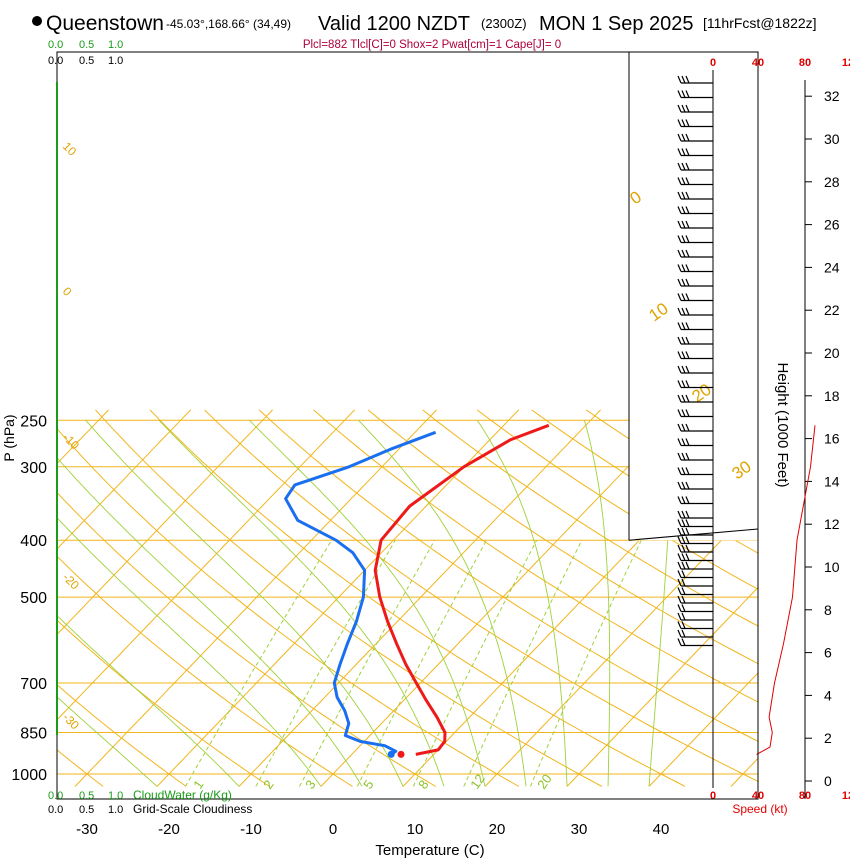  Describe the element at coordinates (182, 795) in the screenshot. I see `cloudwater-label: CloudWater (g/Kg)` at that location.